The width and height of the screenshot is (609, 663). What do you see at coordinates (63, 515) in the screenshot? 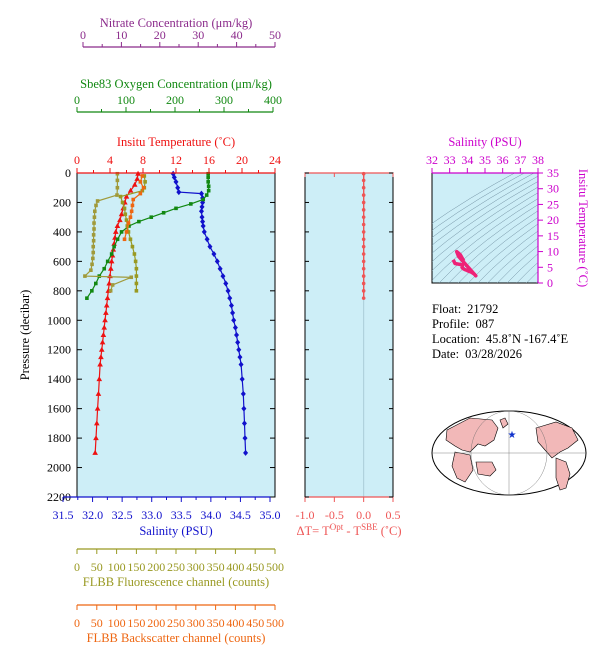
I see `tick-label: 31.5` at bounding box center [63, 515].